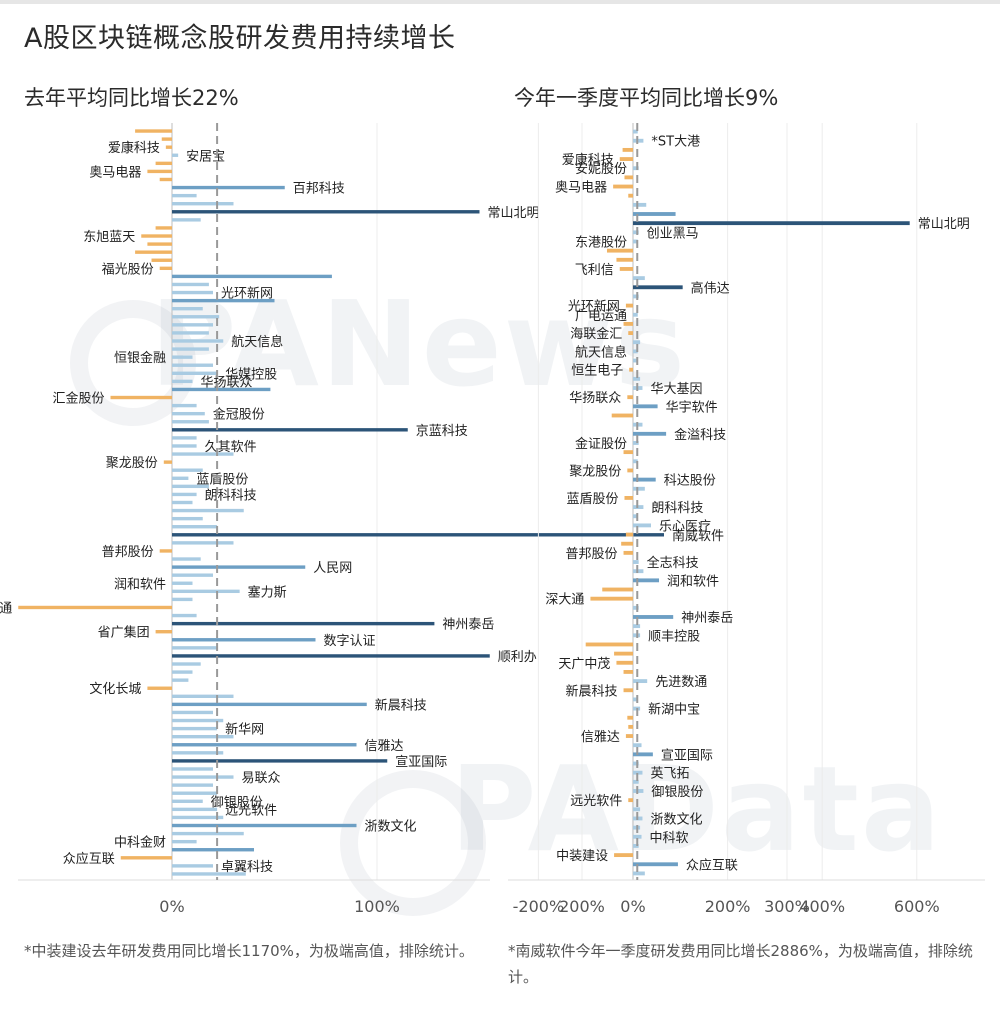 The height and width of the screenshot is (1019, 1000). I want to click on left-bar-label-54: 人民网, so click(332, 568).